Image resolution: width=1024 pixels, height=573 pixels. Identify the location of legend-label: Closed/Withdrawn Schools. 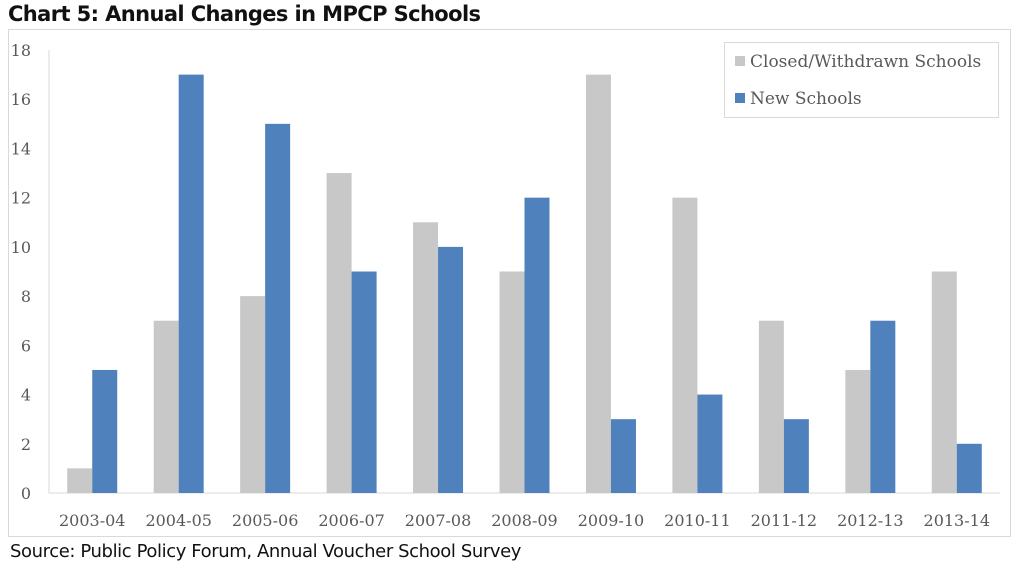
(865, 62).